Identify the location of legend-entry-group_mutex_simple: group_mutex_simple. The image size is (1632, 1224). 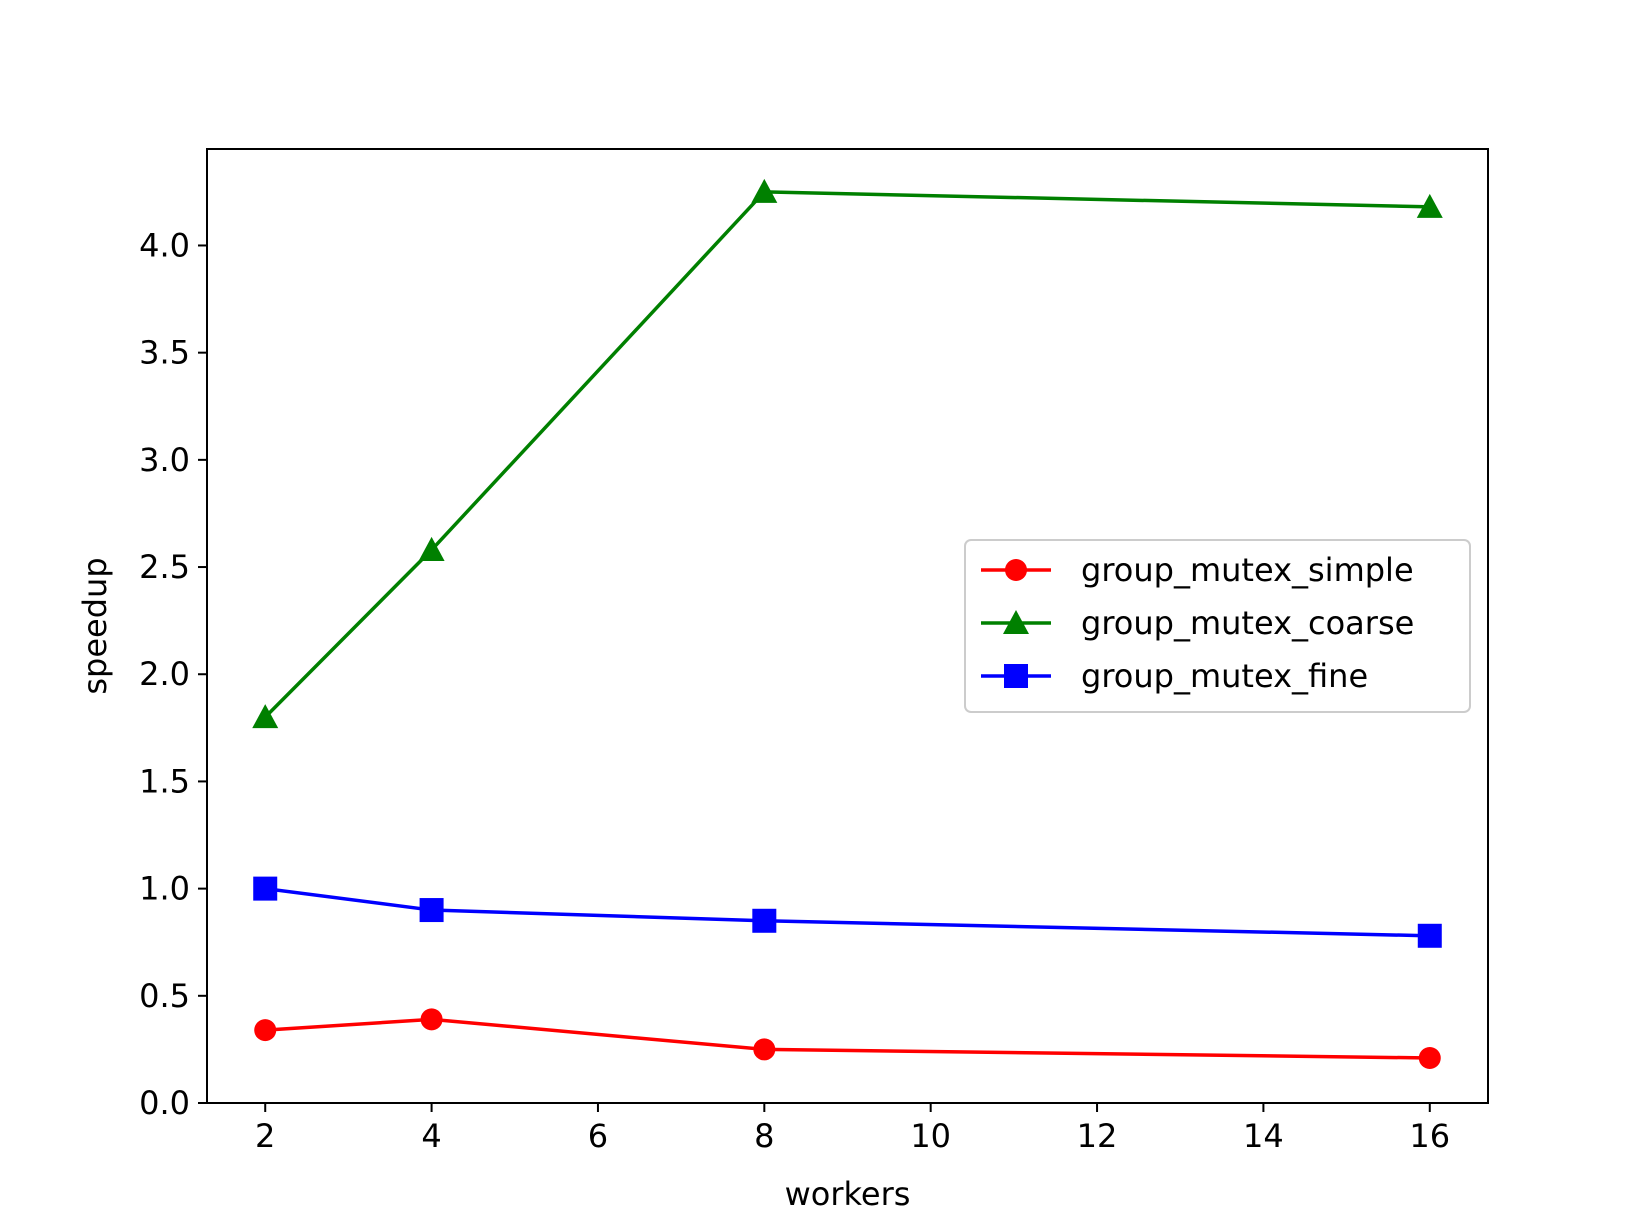
(1197, 570).